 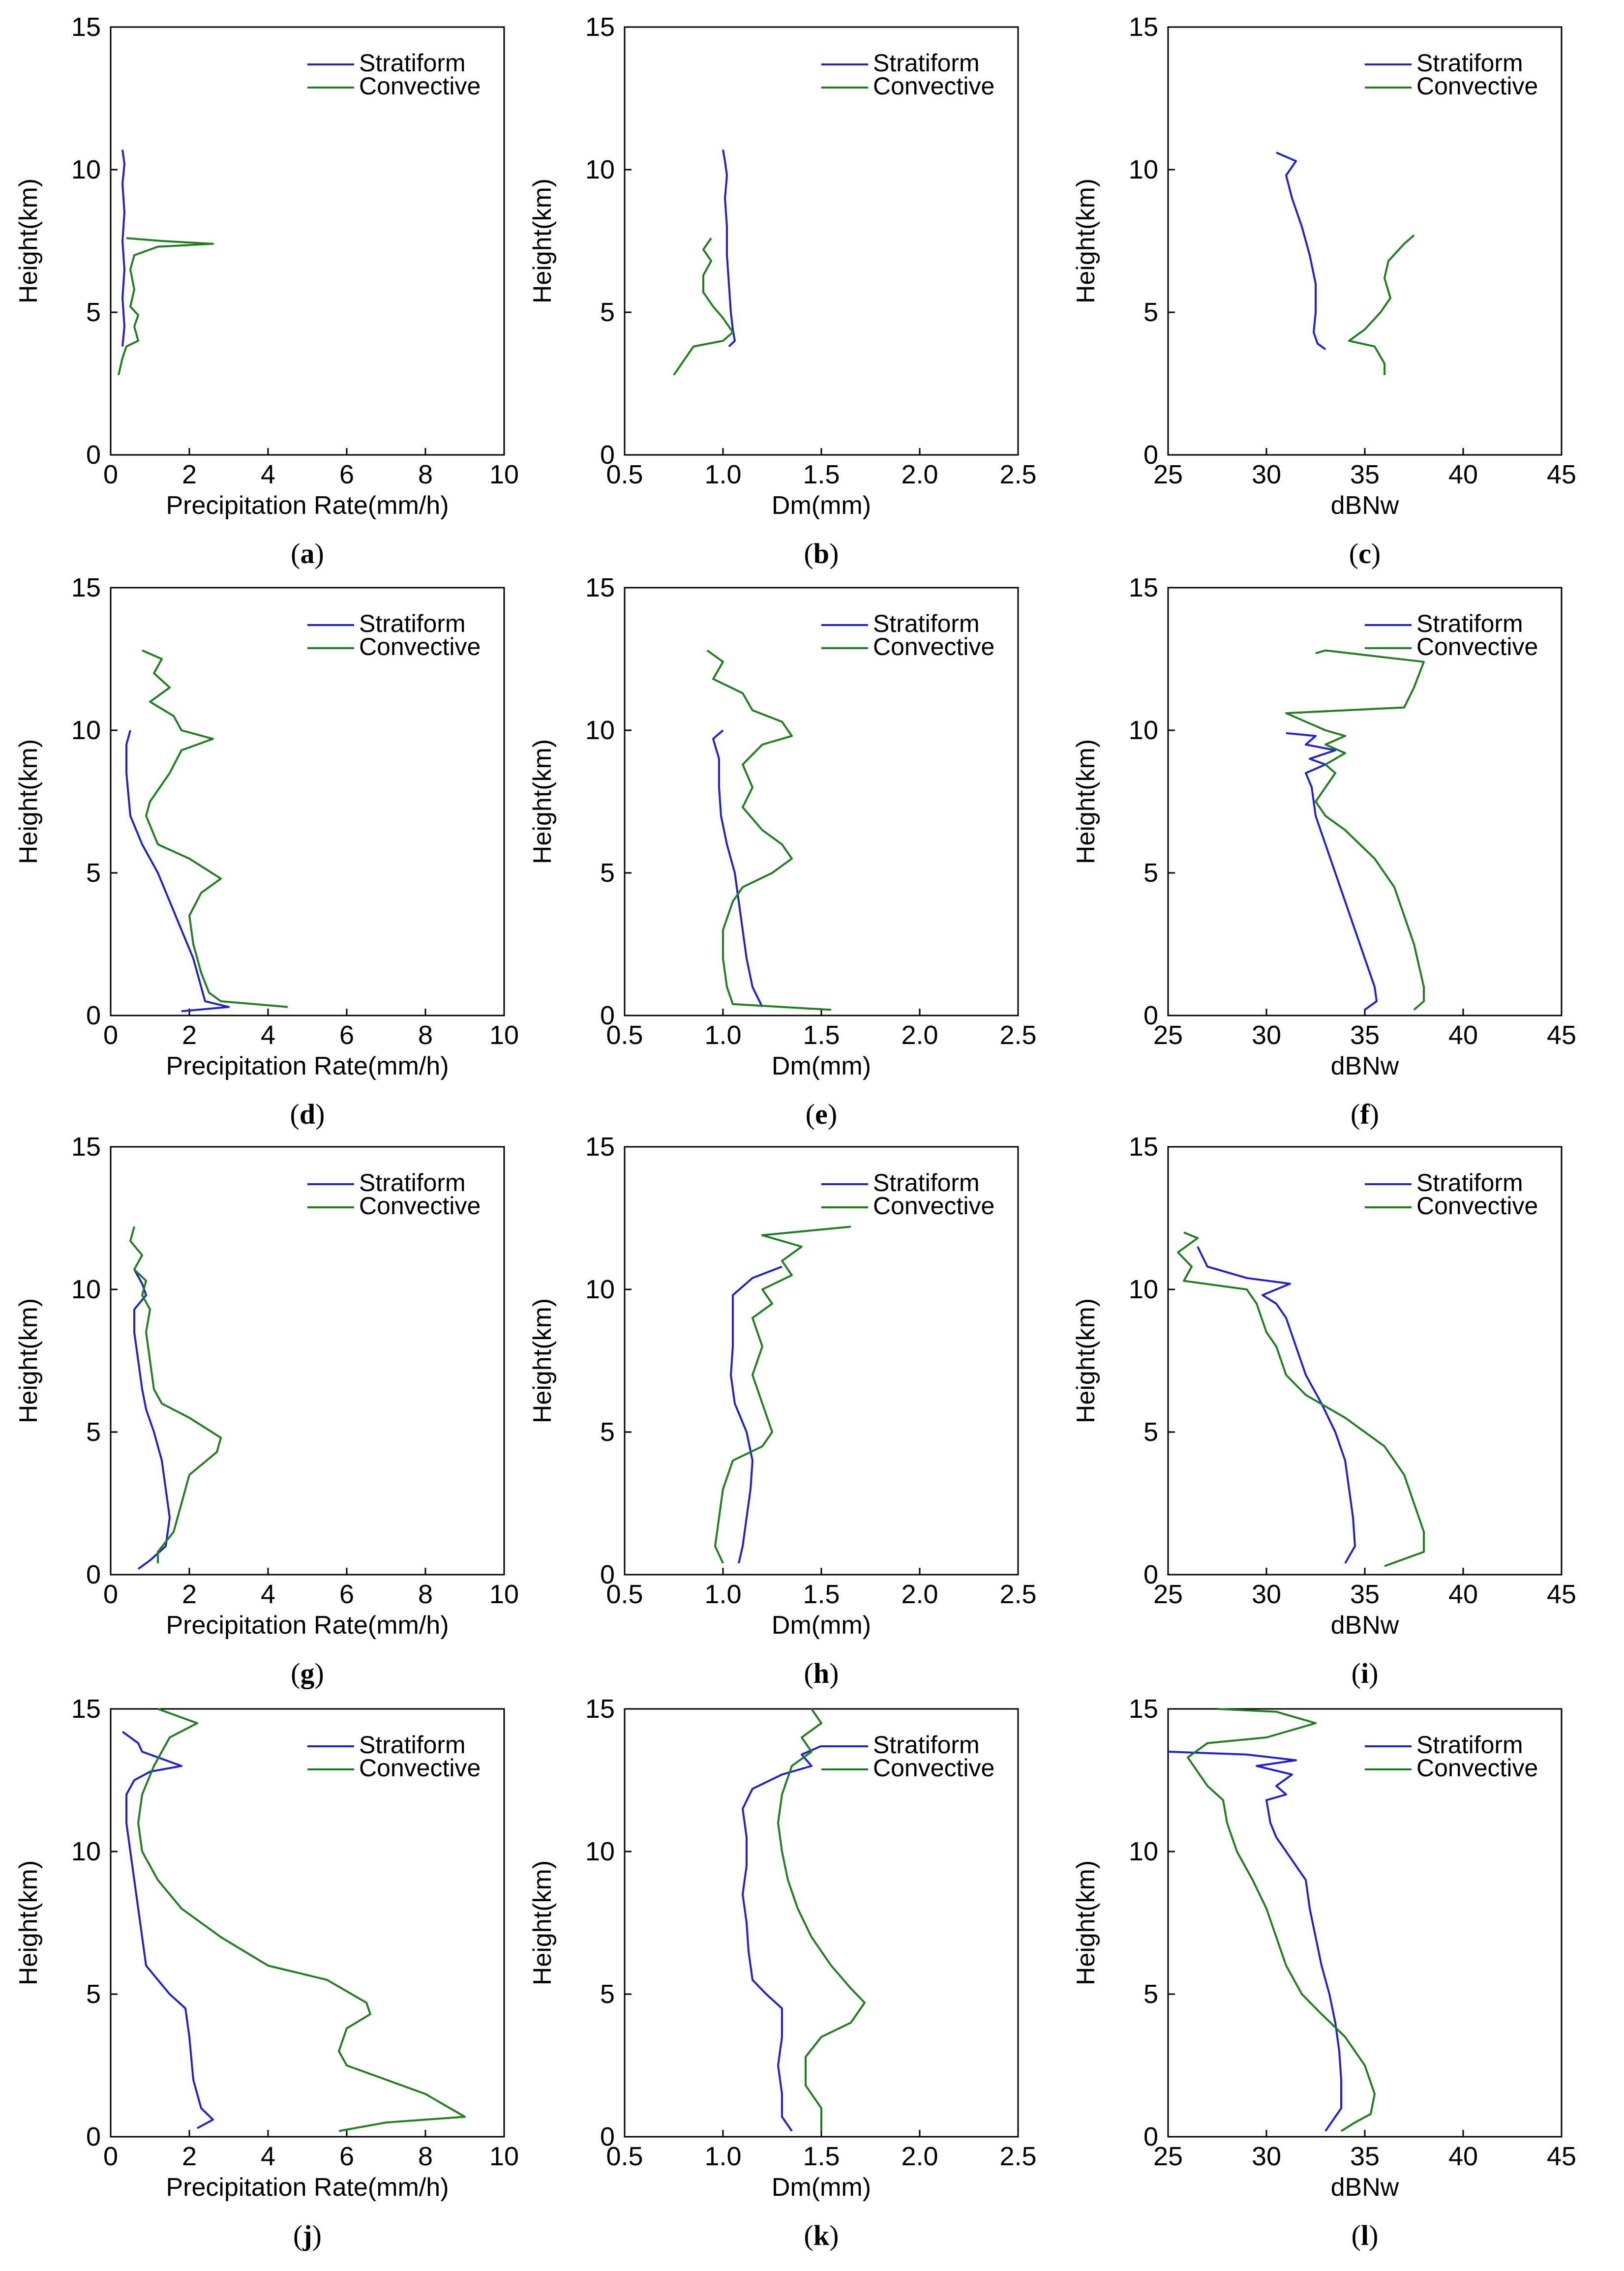 What do you see at coordinates (307, 553) in the screenshot?
I see `panel-caption: (a)` at bounding box center [307, 553].